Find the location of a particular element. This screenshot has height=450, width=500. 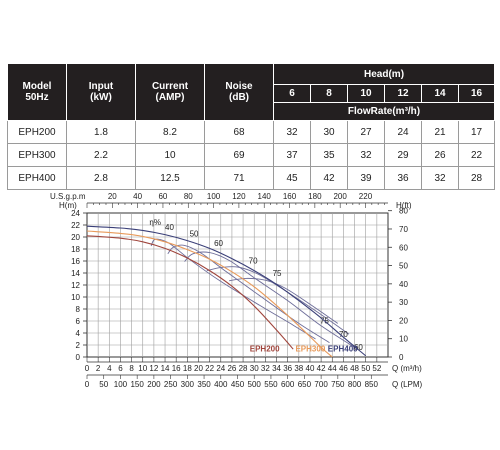

y-ft-tick-label: 60 is located at coordinates (403, 247).